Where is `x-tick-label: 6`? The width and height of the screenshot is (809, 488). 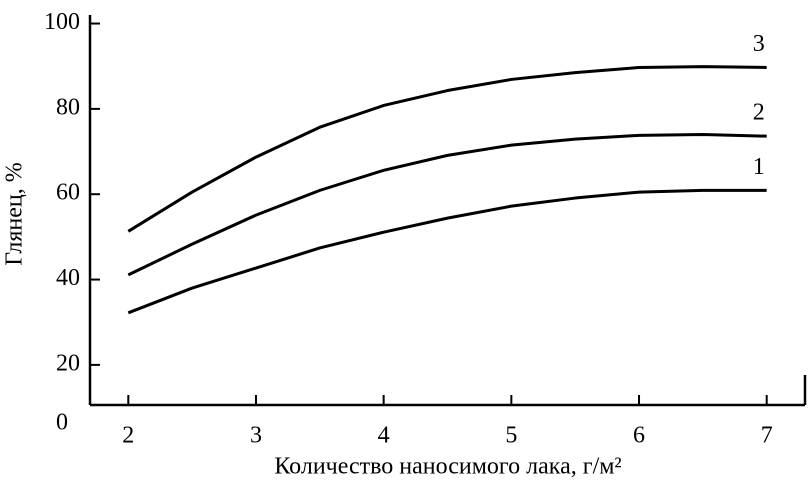 x-tick-label: 6 is located at coordinates (639, 436).